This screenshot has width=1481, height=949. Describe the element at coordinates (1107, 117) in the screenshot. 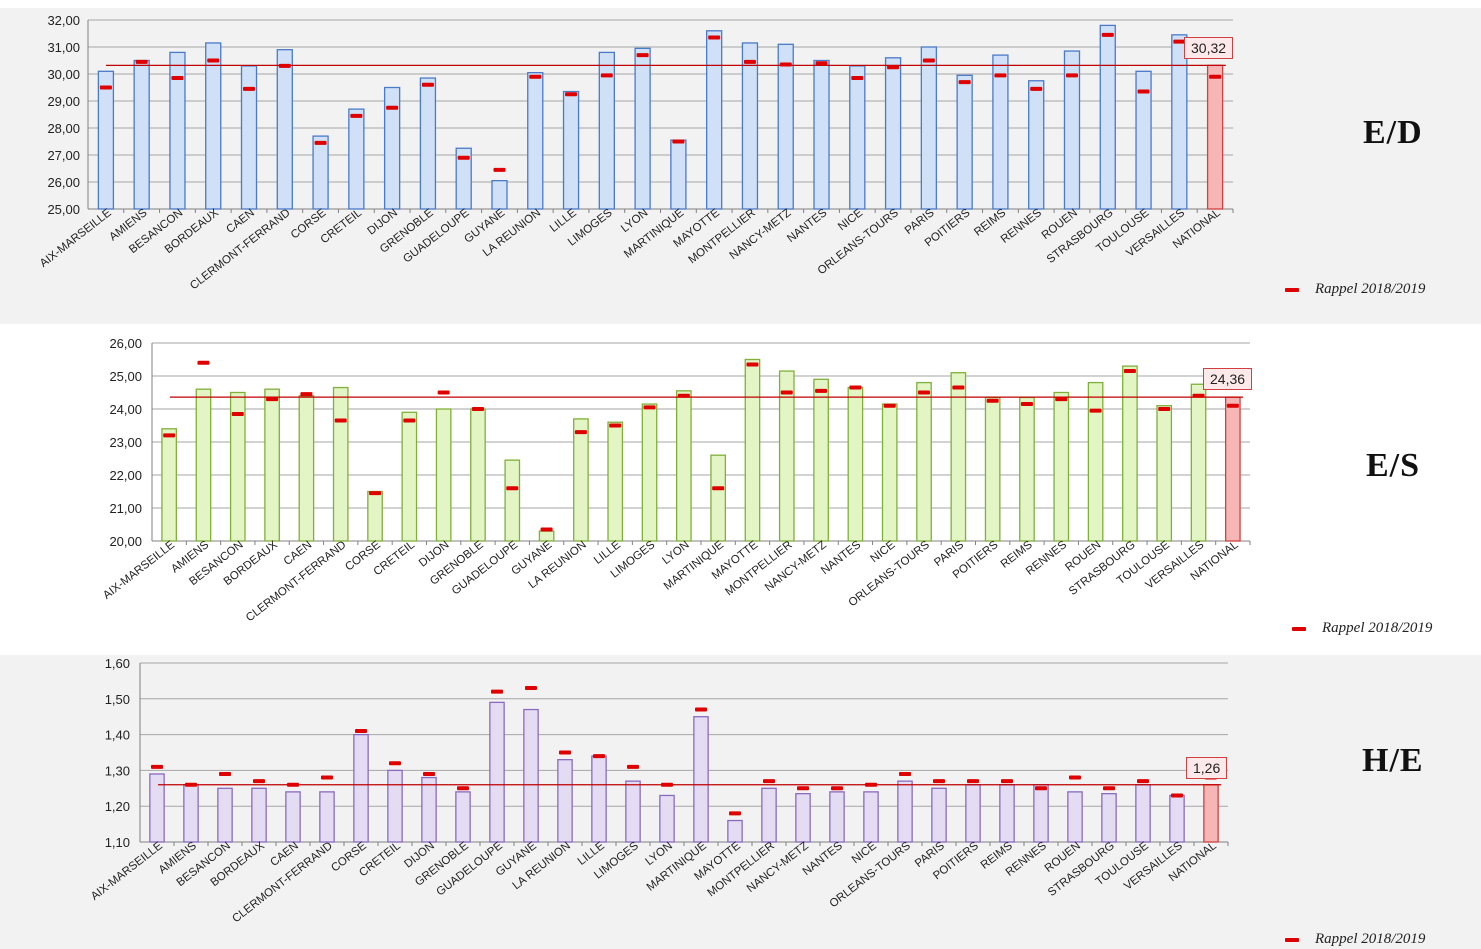

I see `bar-strasbourg` at that location.